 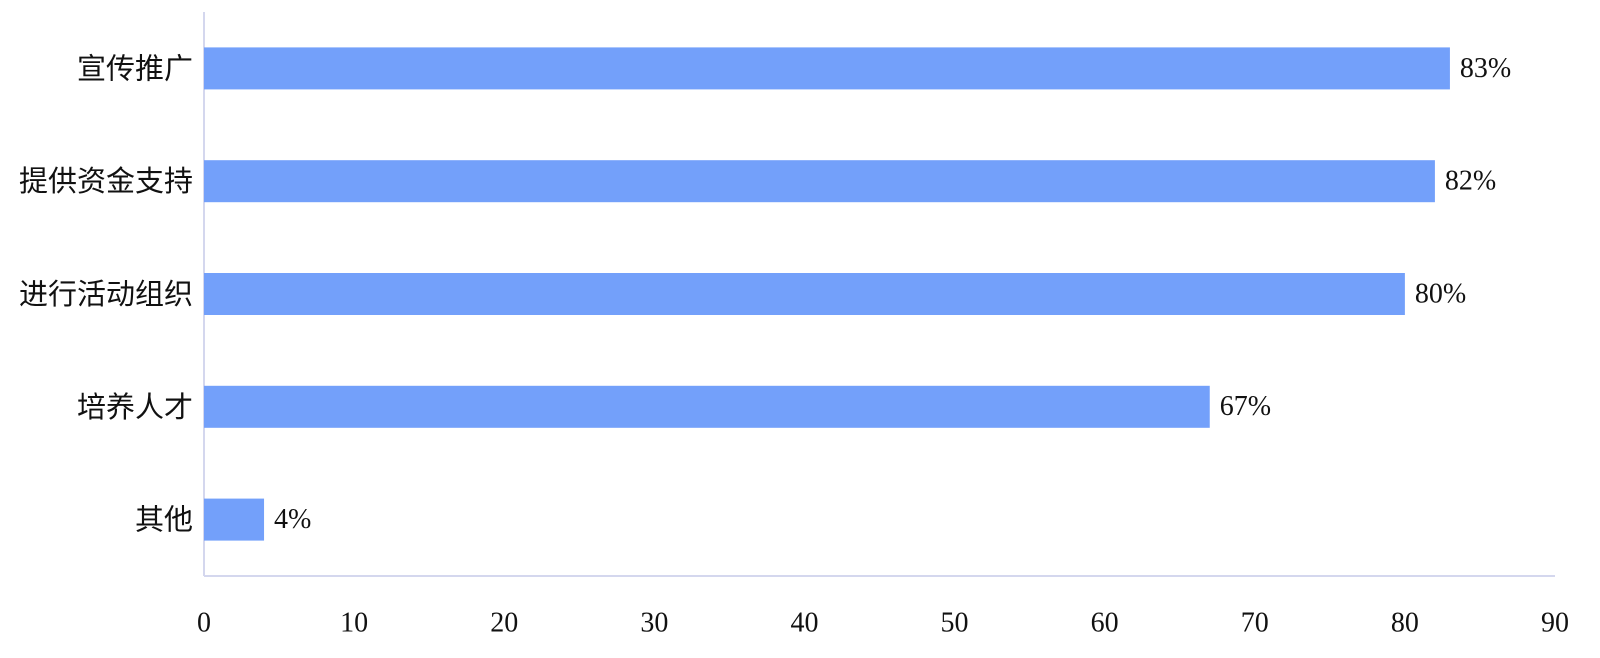 What do you see at coordinates (1405, 622) in the screenshot?
I see `x-tick-label: 80` at bounding box center [1405, 622].